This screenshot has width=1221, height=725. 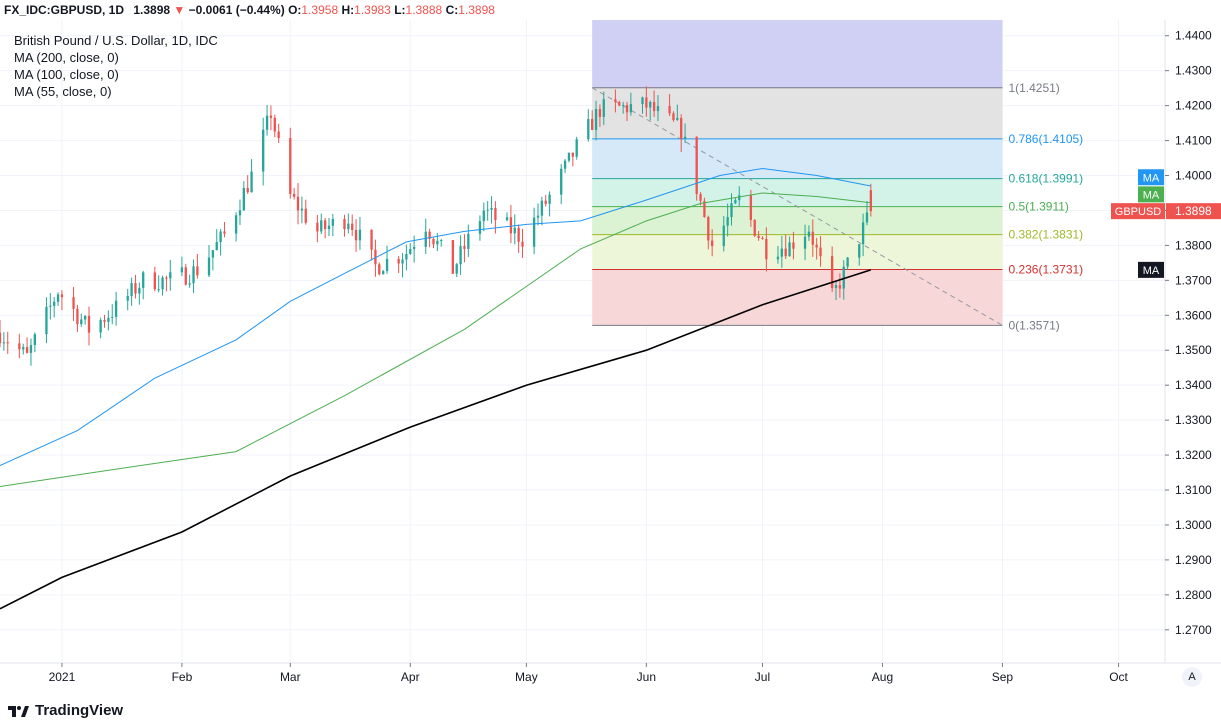 What do you see at coordinates (64, 10) in the screenshot?
I see `symbol-name: FX_IDC:GBPUSD, 1D` at bounding box center [64, 10].